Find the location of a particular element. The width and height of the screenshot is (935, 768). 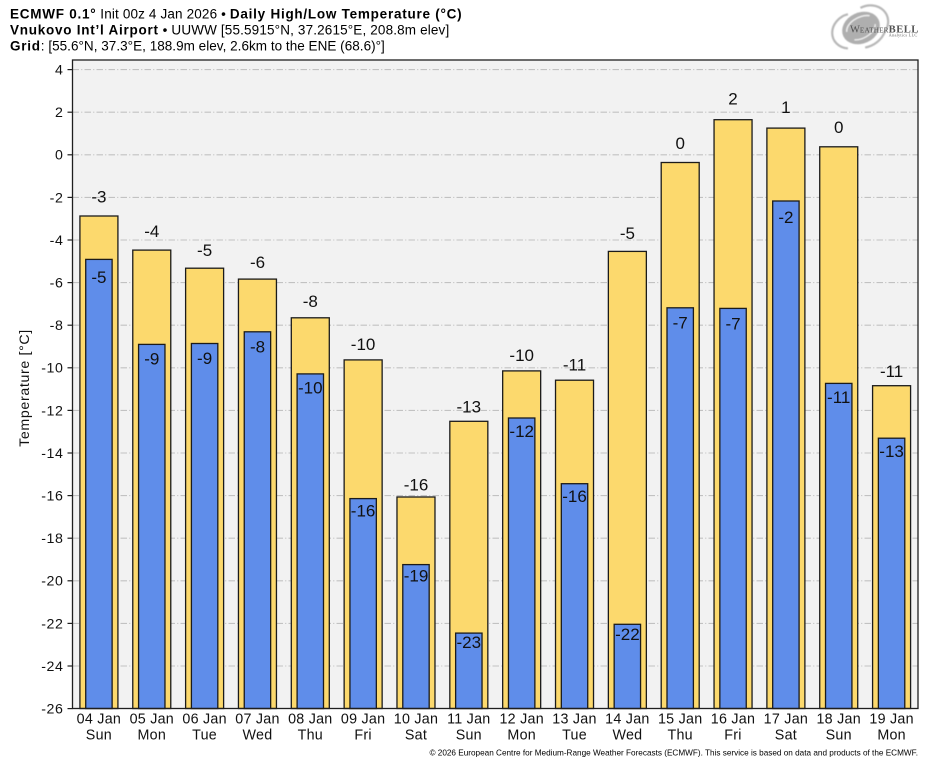

svg-text: 17 Jan is located at coordinates (786, 720).